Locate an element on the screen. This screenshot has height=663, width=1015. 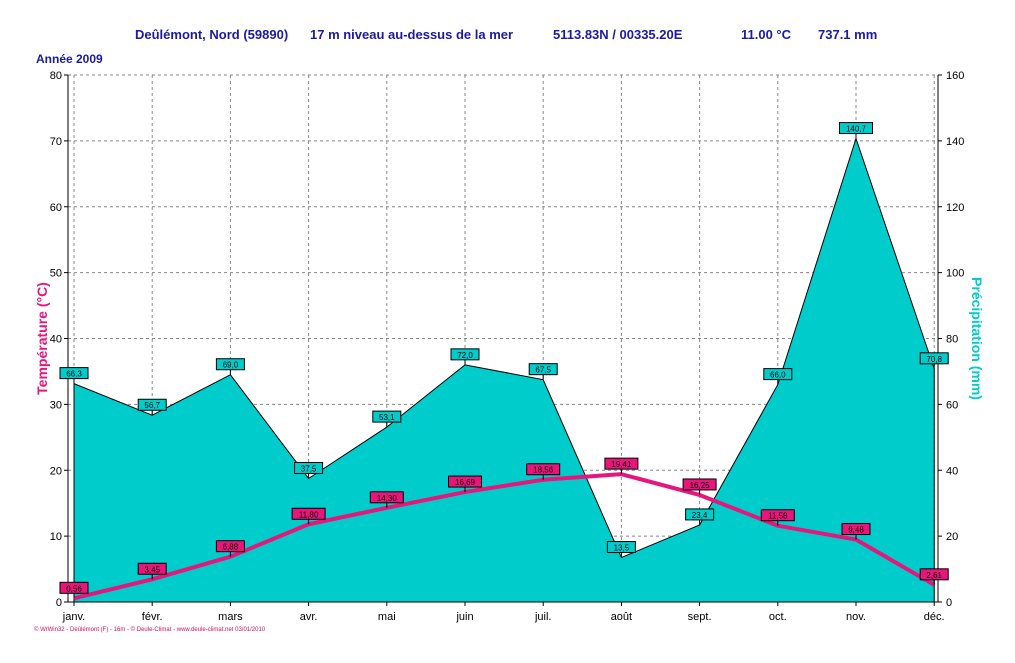
precip-label-text: 69,0 is located at coordinates (231, 365).